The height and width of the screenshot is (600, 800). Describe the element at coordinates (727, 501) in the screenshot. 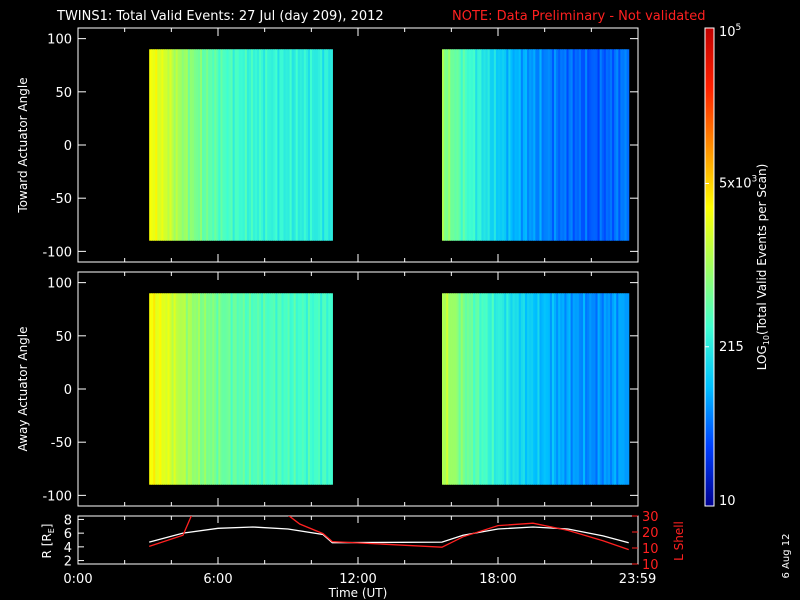

I see `colorbar-tick-base: 10` at that location.